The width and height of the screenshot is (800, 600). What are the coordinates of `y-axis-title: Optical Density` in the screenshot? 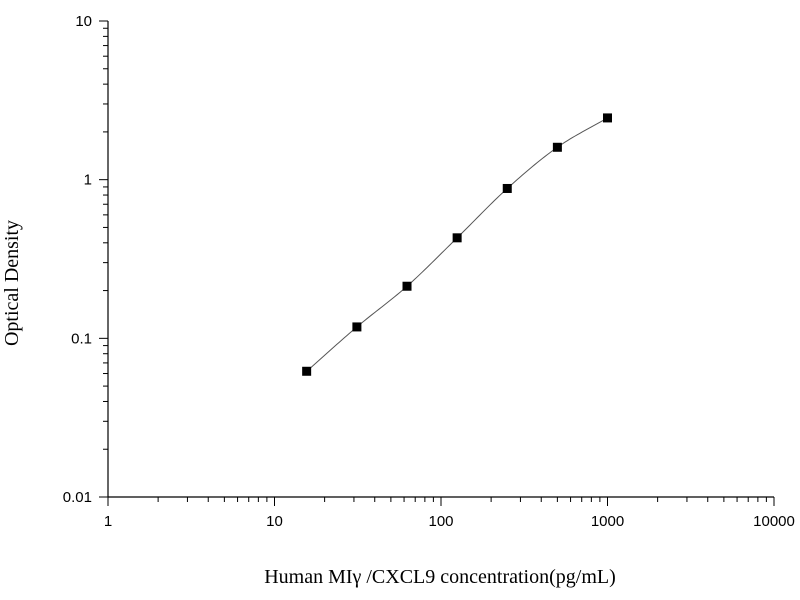 It's located at (12, 283).